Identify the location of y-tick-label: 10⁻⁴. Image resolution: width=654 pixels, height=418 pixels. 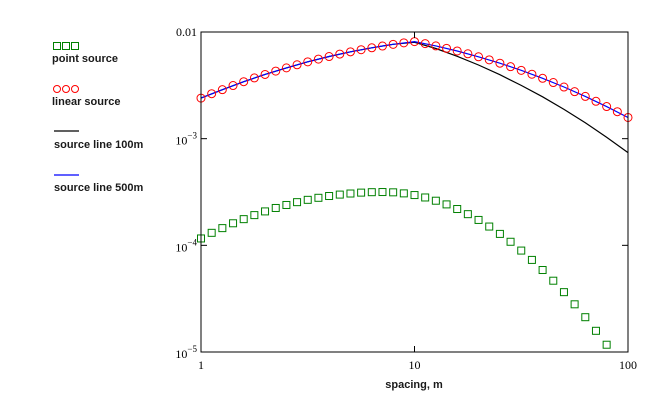
(186, 245).